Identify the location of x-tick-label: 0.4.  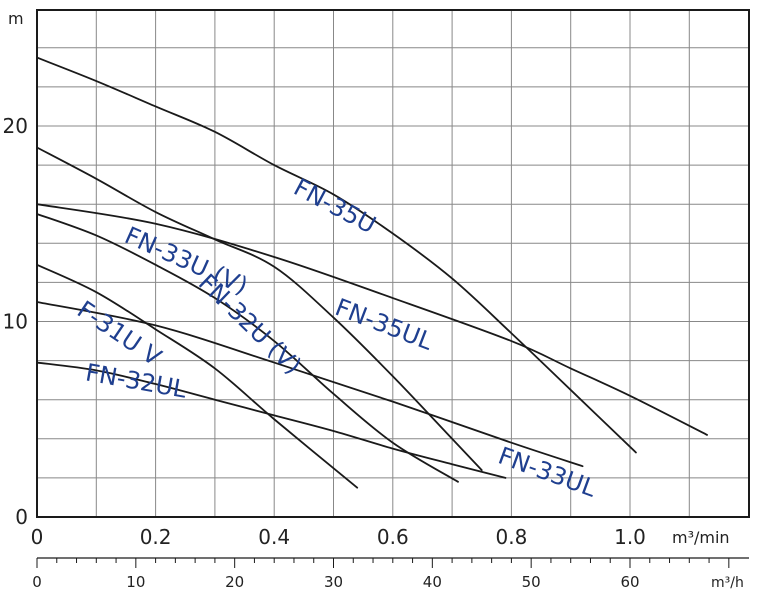
(274, 537).